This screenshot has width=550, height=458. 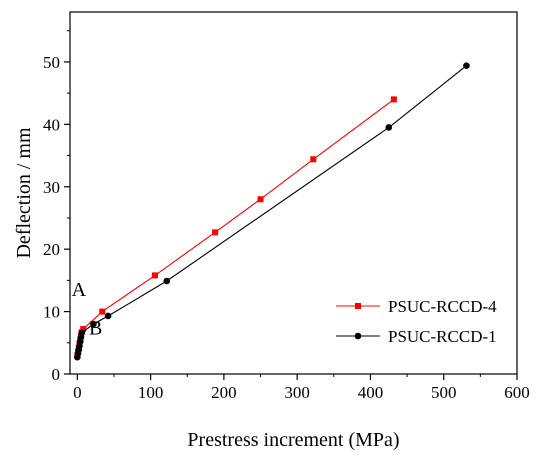 What do you see at coordinates (416, 321) in the screenshot?
I see `legend: PSUC-RCCD-4 PSUC-RCCD-1` at bounding box center [416, 321].